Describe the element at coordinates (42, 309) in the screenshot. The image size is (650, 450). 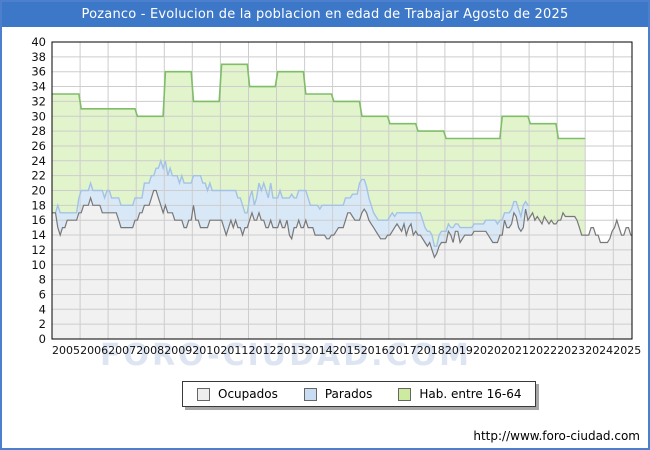
I see `svg-text: 4` at that location.